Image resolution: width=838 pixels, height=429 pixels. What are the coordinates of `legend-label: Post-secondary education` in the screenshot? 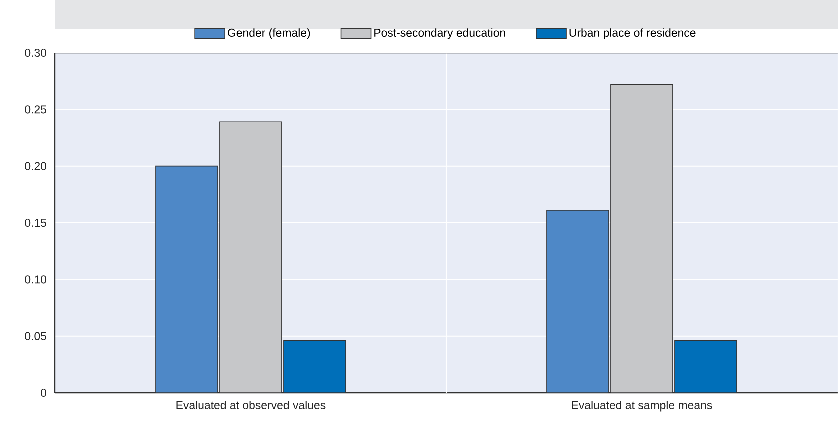 It's located at (440, 34).